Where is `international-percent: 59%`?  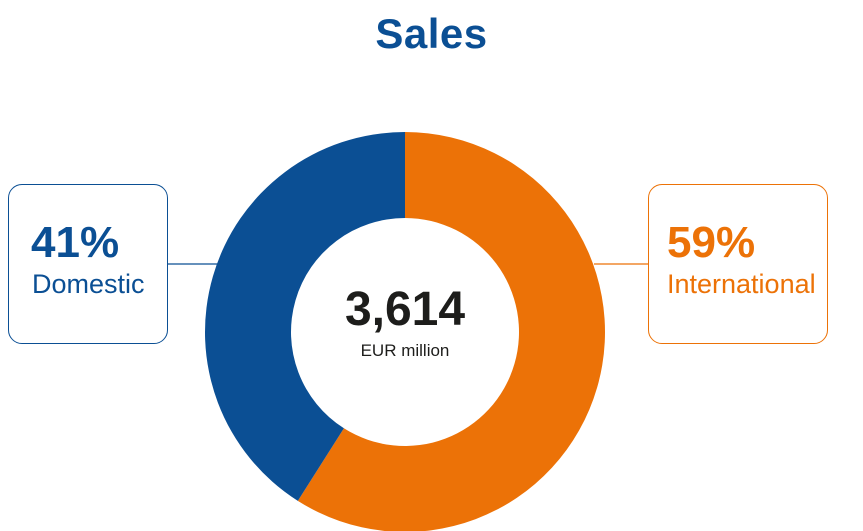
international-percent: 59% is located at coordinates (711, 242).